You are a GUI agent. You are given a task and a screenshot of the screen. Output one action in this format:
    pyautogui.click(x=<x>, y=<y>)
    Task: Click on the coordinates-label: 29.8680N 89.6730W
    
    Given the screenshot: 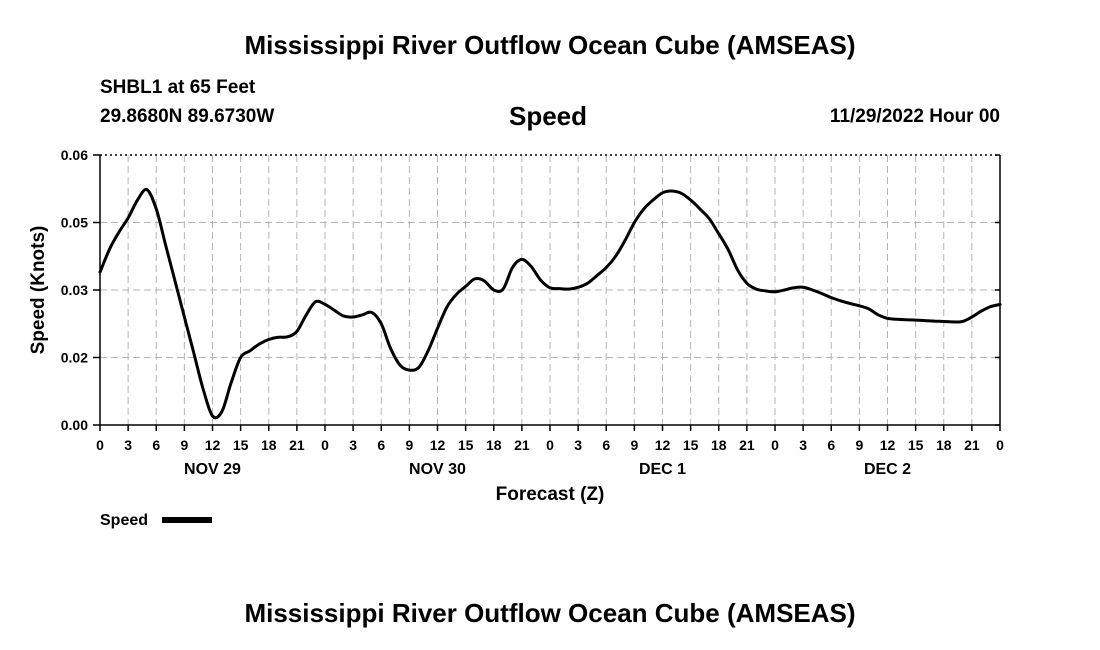 What is the action you would take?
    pyautogui.click(x=187, y=116)
    